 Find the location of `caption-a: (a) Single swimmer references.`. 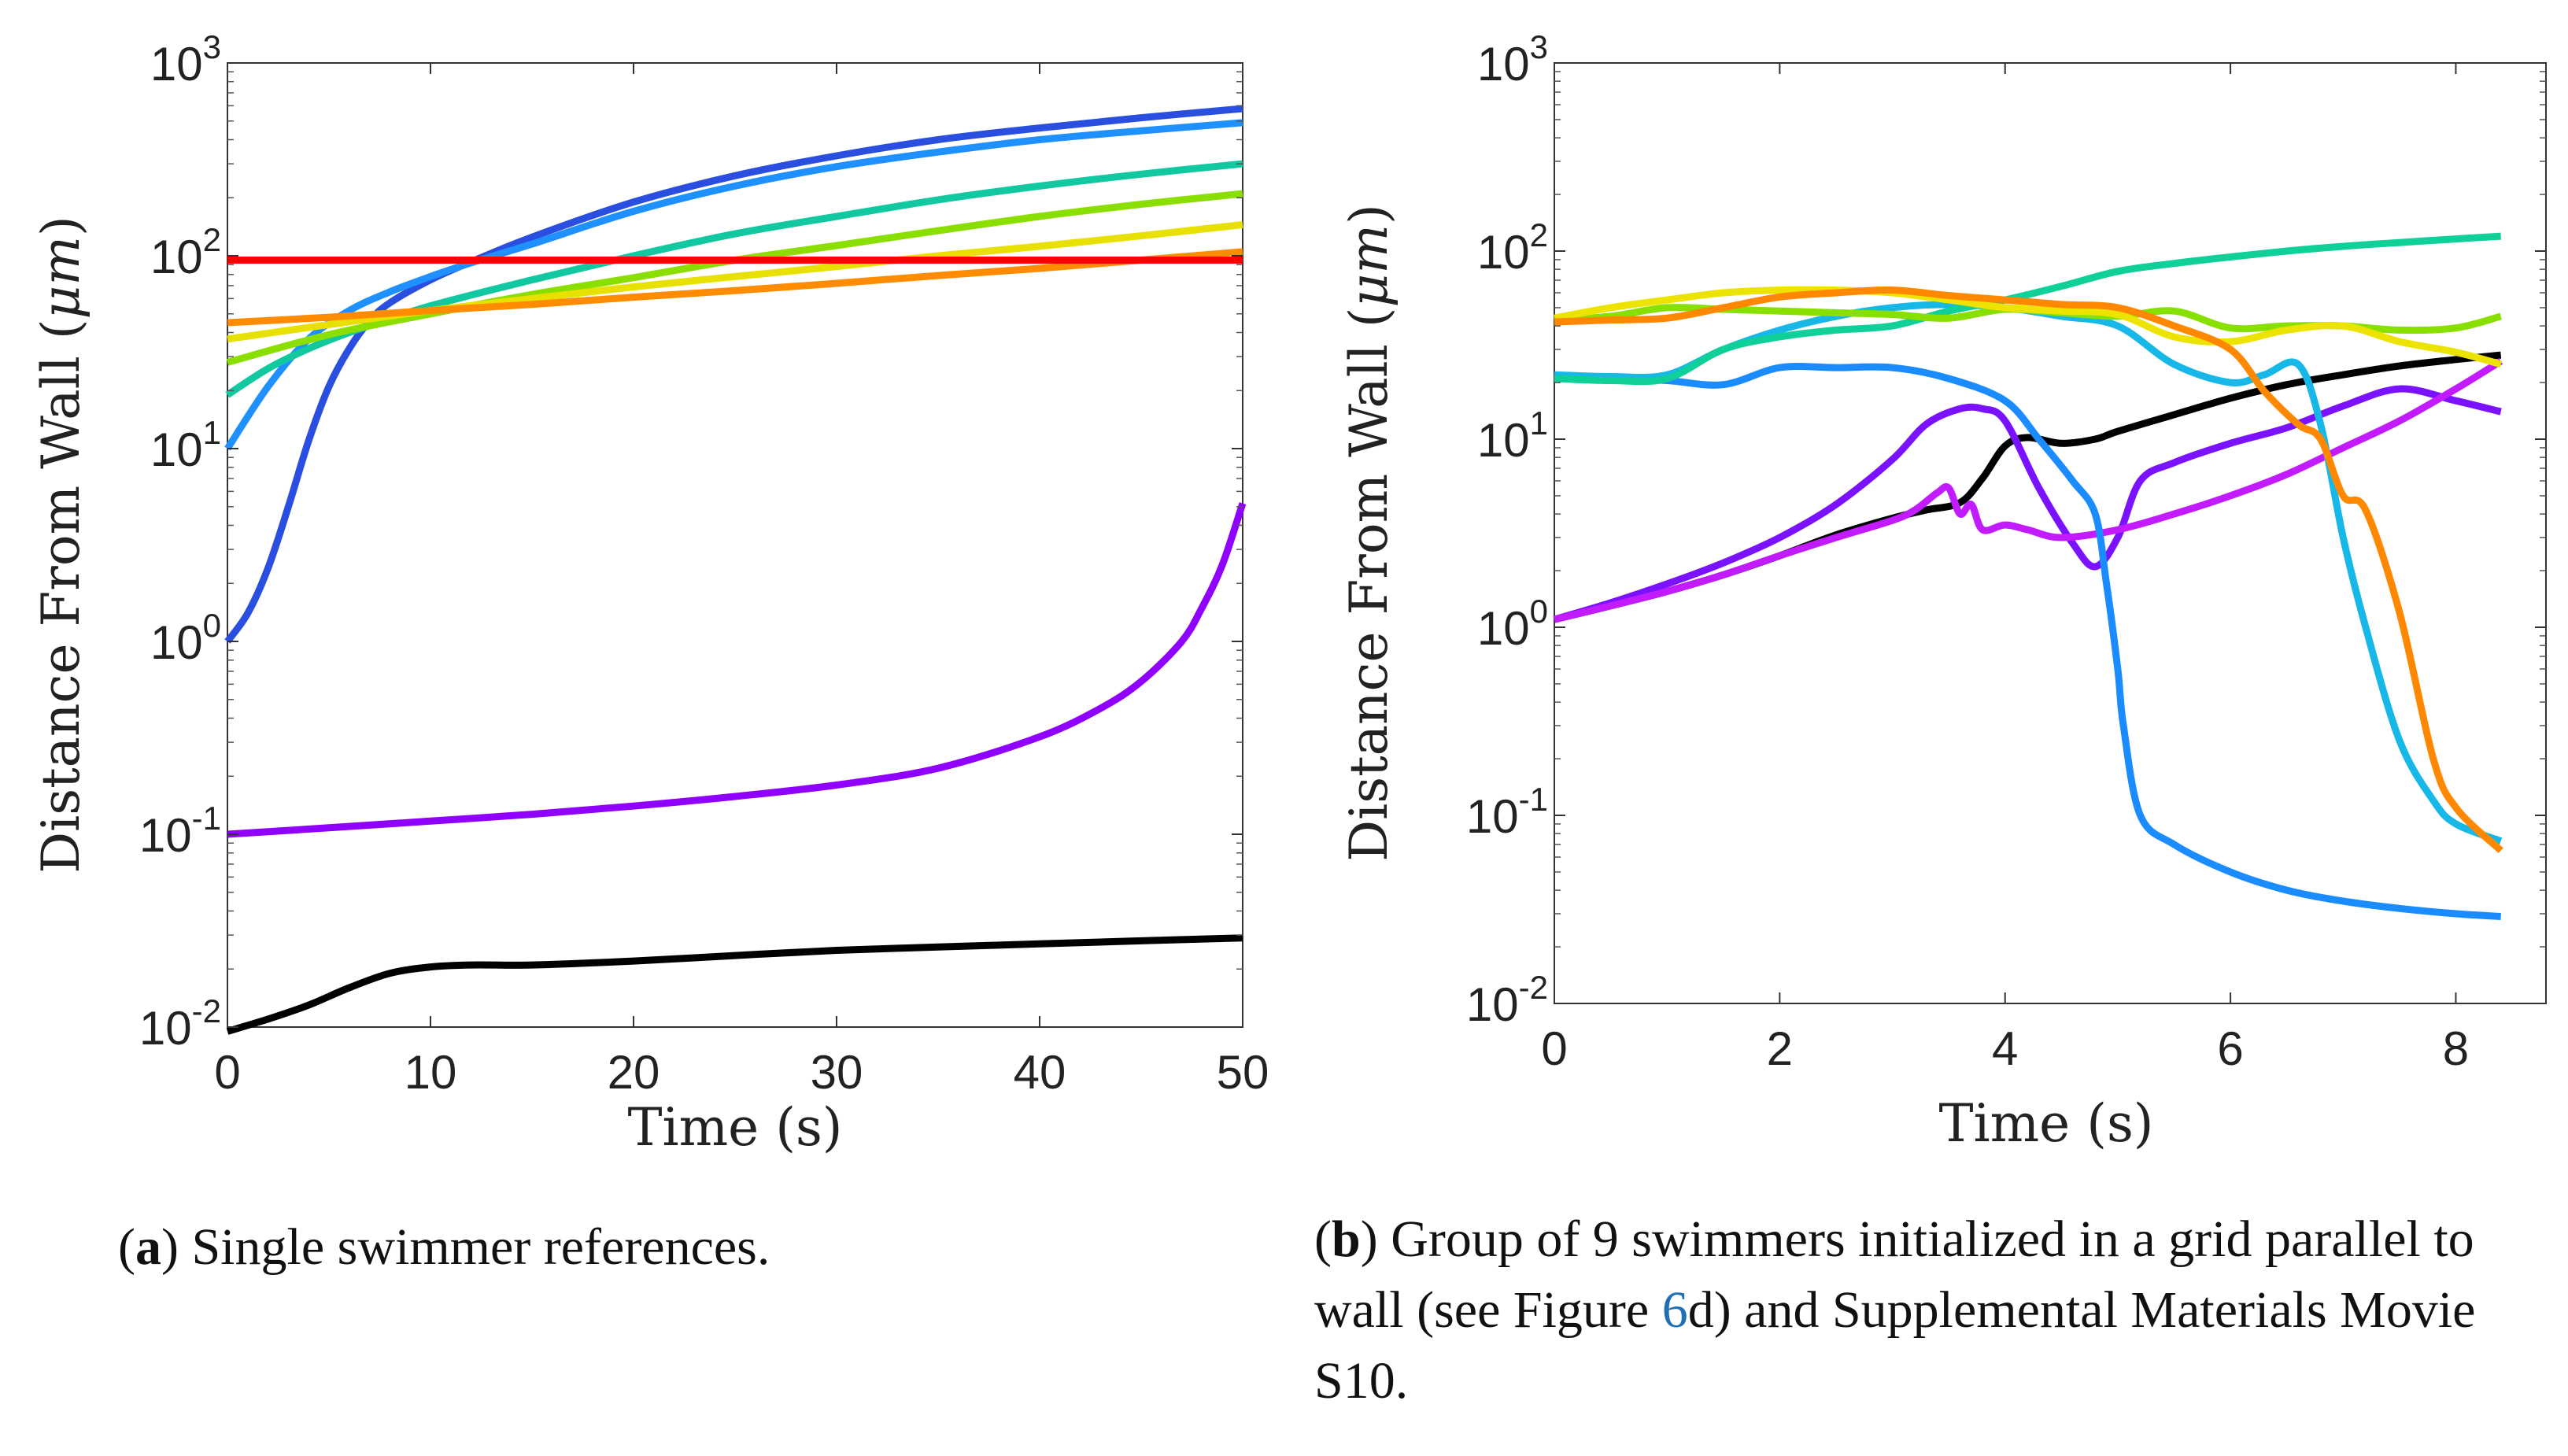

caption-a: (a) Single swimmer references. is located at coordinates (444, 1247).